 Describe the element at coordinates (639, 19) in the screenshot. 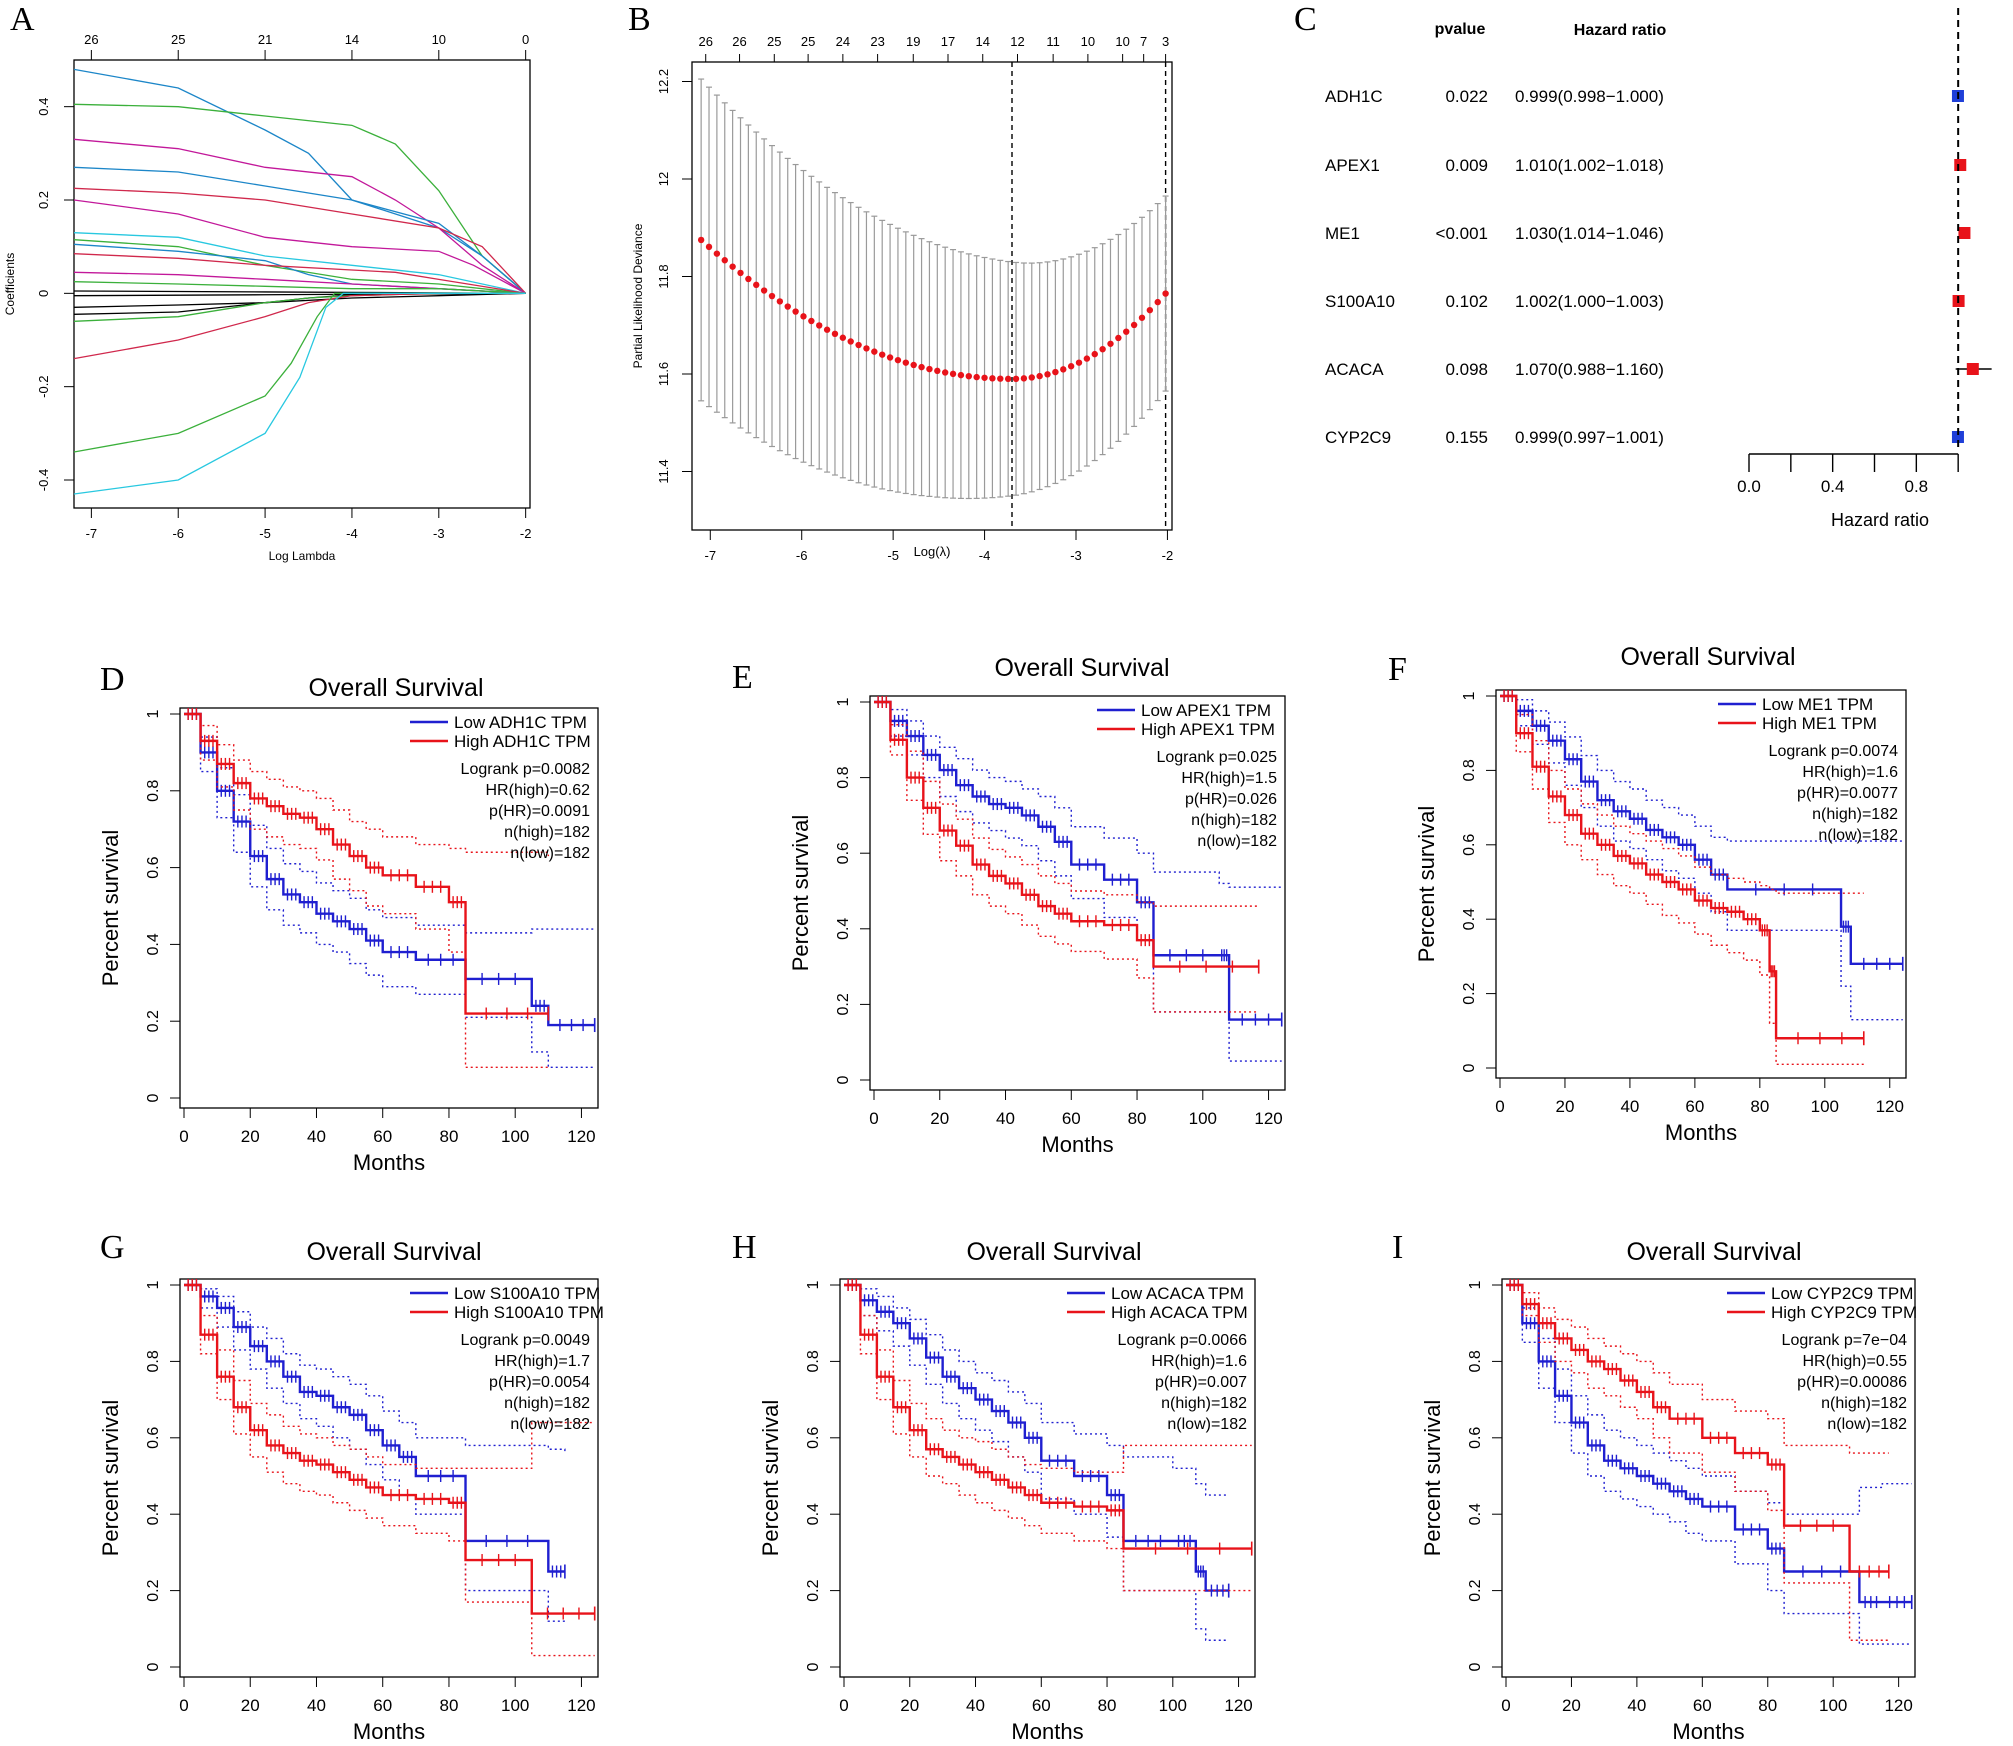

I see `panel-label: B` at that location.